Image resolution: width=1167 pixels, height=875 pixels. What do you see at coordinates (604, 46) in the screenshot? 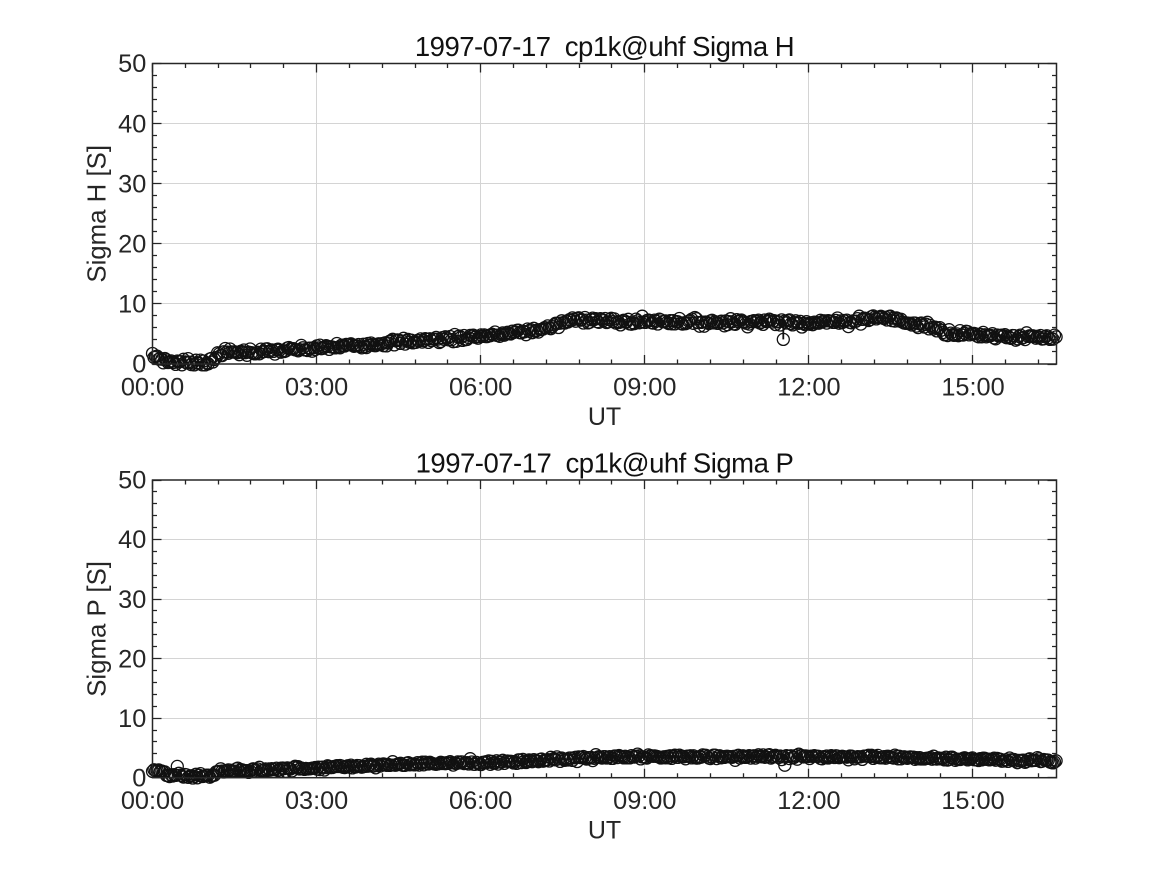
I see `svg-text: 1997-07-17 cp1k@uhf Sigma H` at bounding box center [604, 46].